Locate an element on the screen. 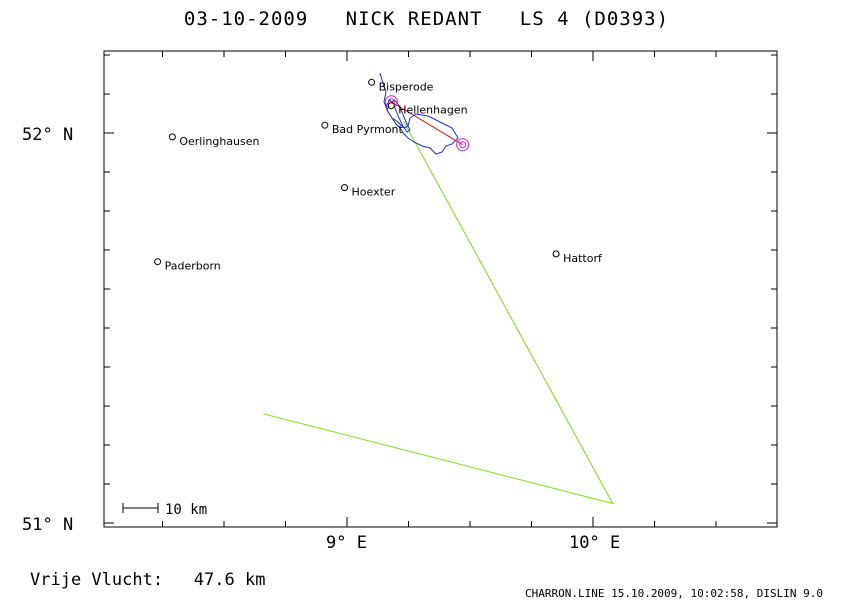 This screenshot has height=603, width=853. free-flight-value: 47.6 km is located at coordinates (229, 580).